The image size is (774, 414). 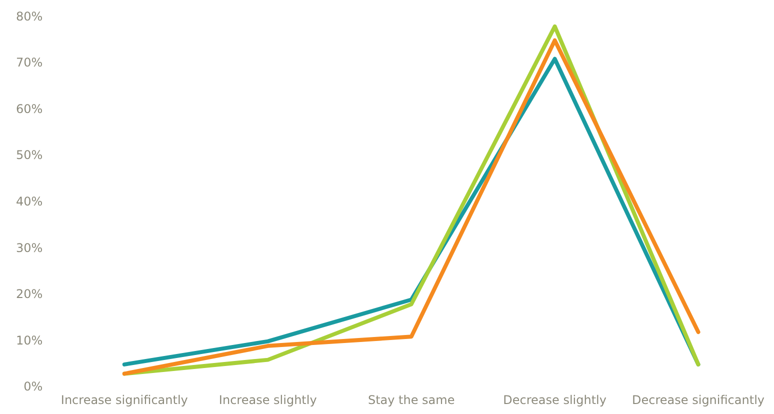 What do you see at coordinates (124, 399) in the screenshot?
I see `x-tick-label: Increase significantly` at bounding box center [124, 399].